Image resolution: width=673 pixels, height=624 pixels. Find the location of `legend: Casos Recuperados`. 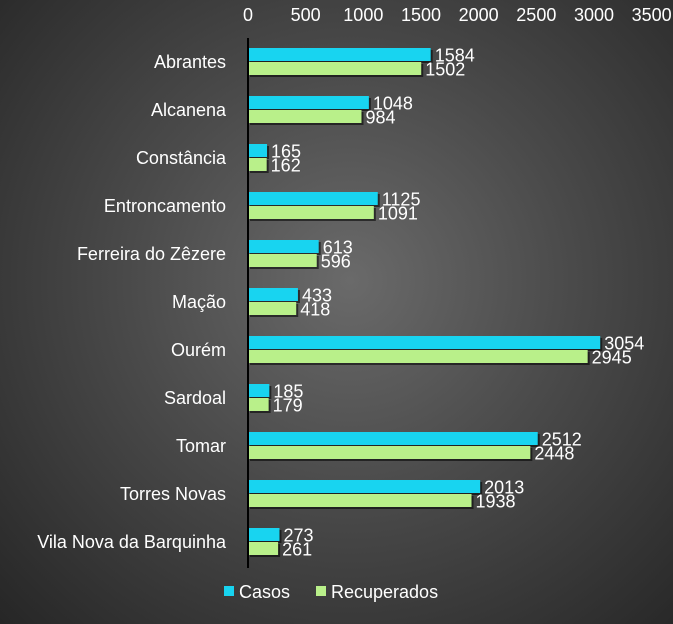

legend: Casos Recuperados is located at coordinates (331, 592).